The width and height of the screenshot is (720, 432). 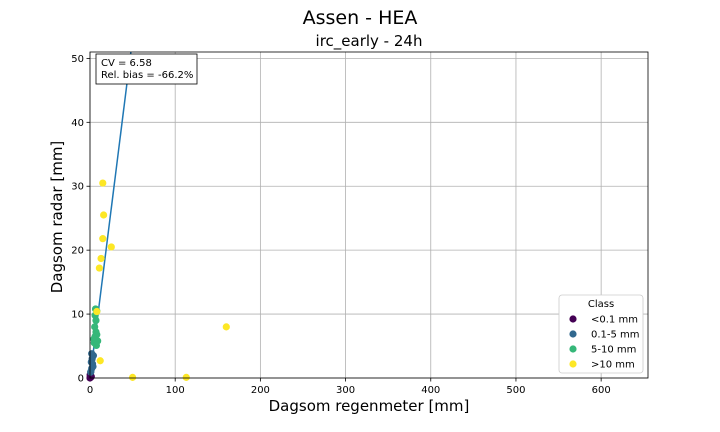 I want to click on stats-box: CV = 6.58 Rel. bias = -66.2%, so click(x=146, y=69).